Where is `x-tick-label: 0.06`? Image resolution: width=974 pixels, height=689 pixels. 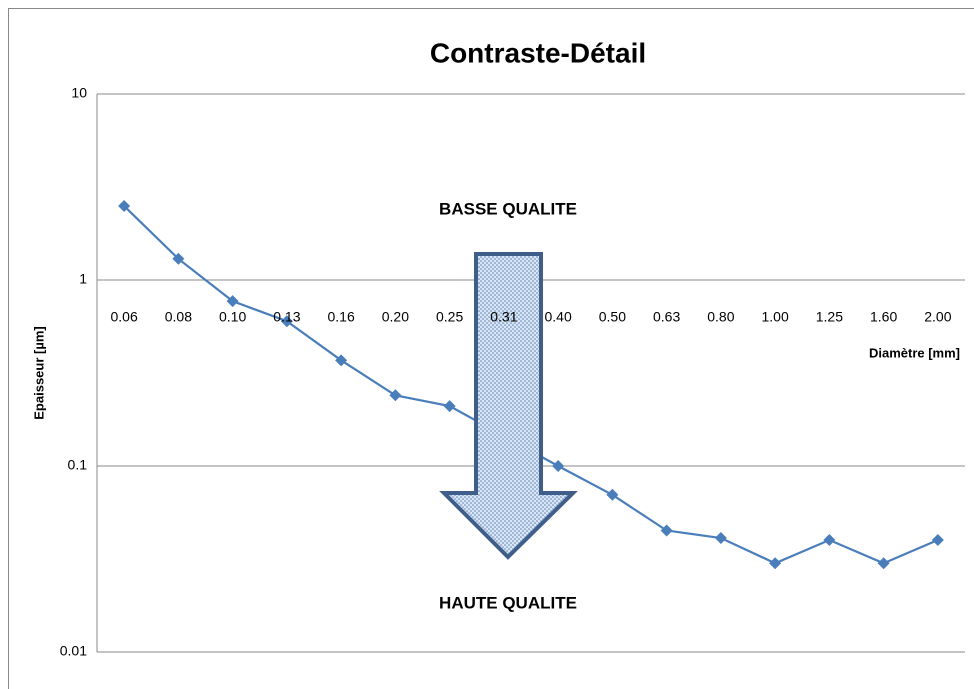
x-tick-label: 0.06 is located at coordinates (124, 317).